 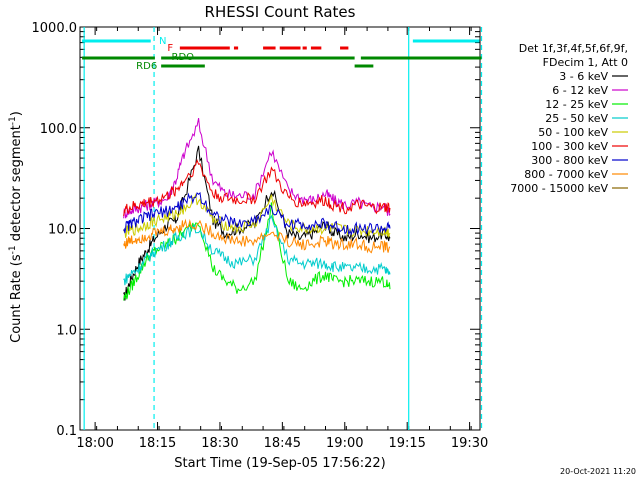 I want to click on legend-header: Det 1f,3f,4f,5f,6f,9f,, so click(x=573, y=48).